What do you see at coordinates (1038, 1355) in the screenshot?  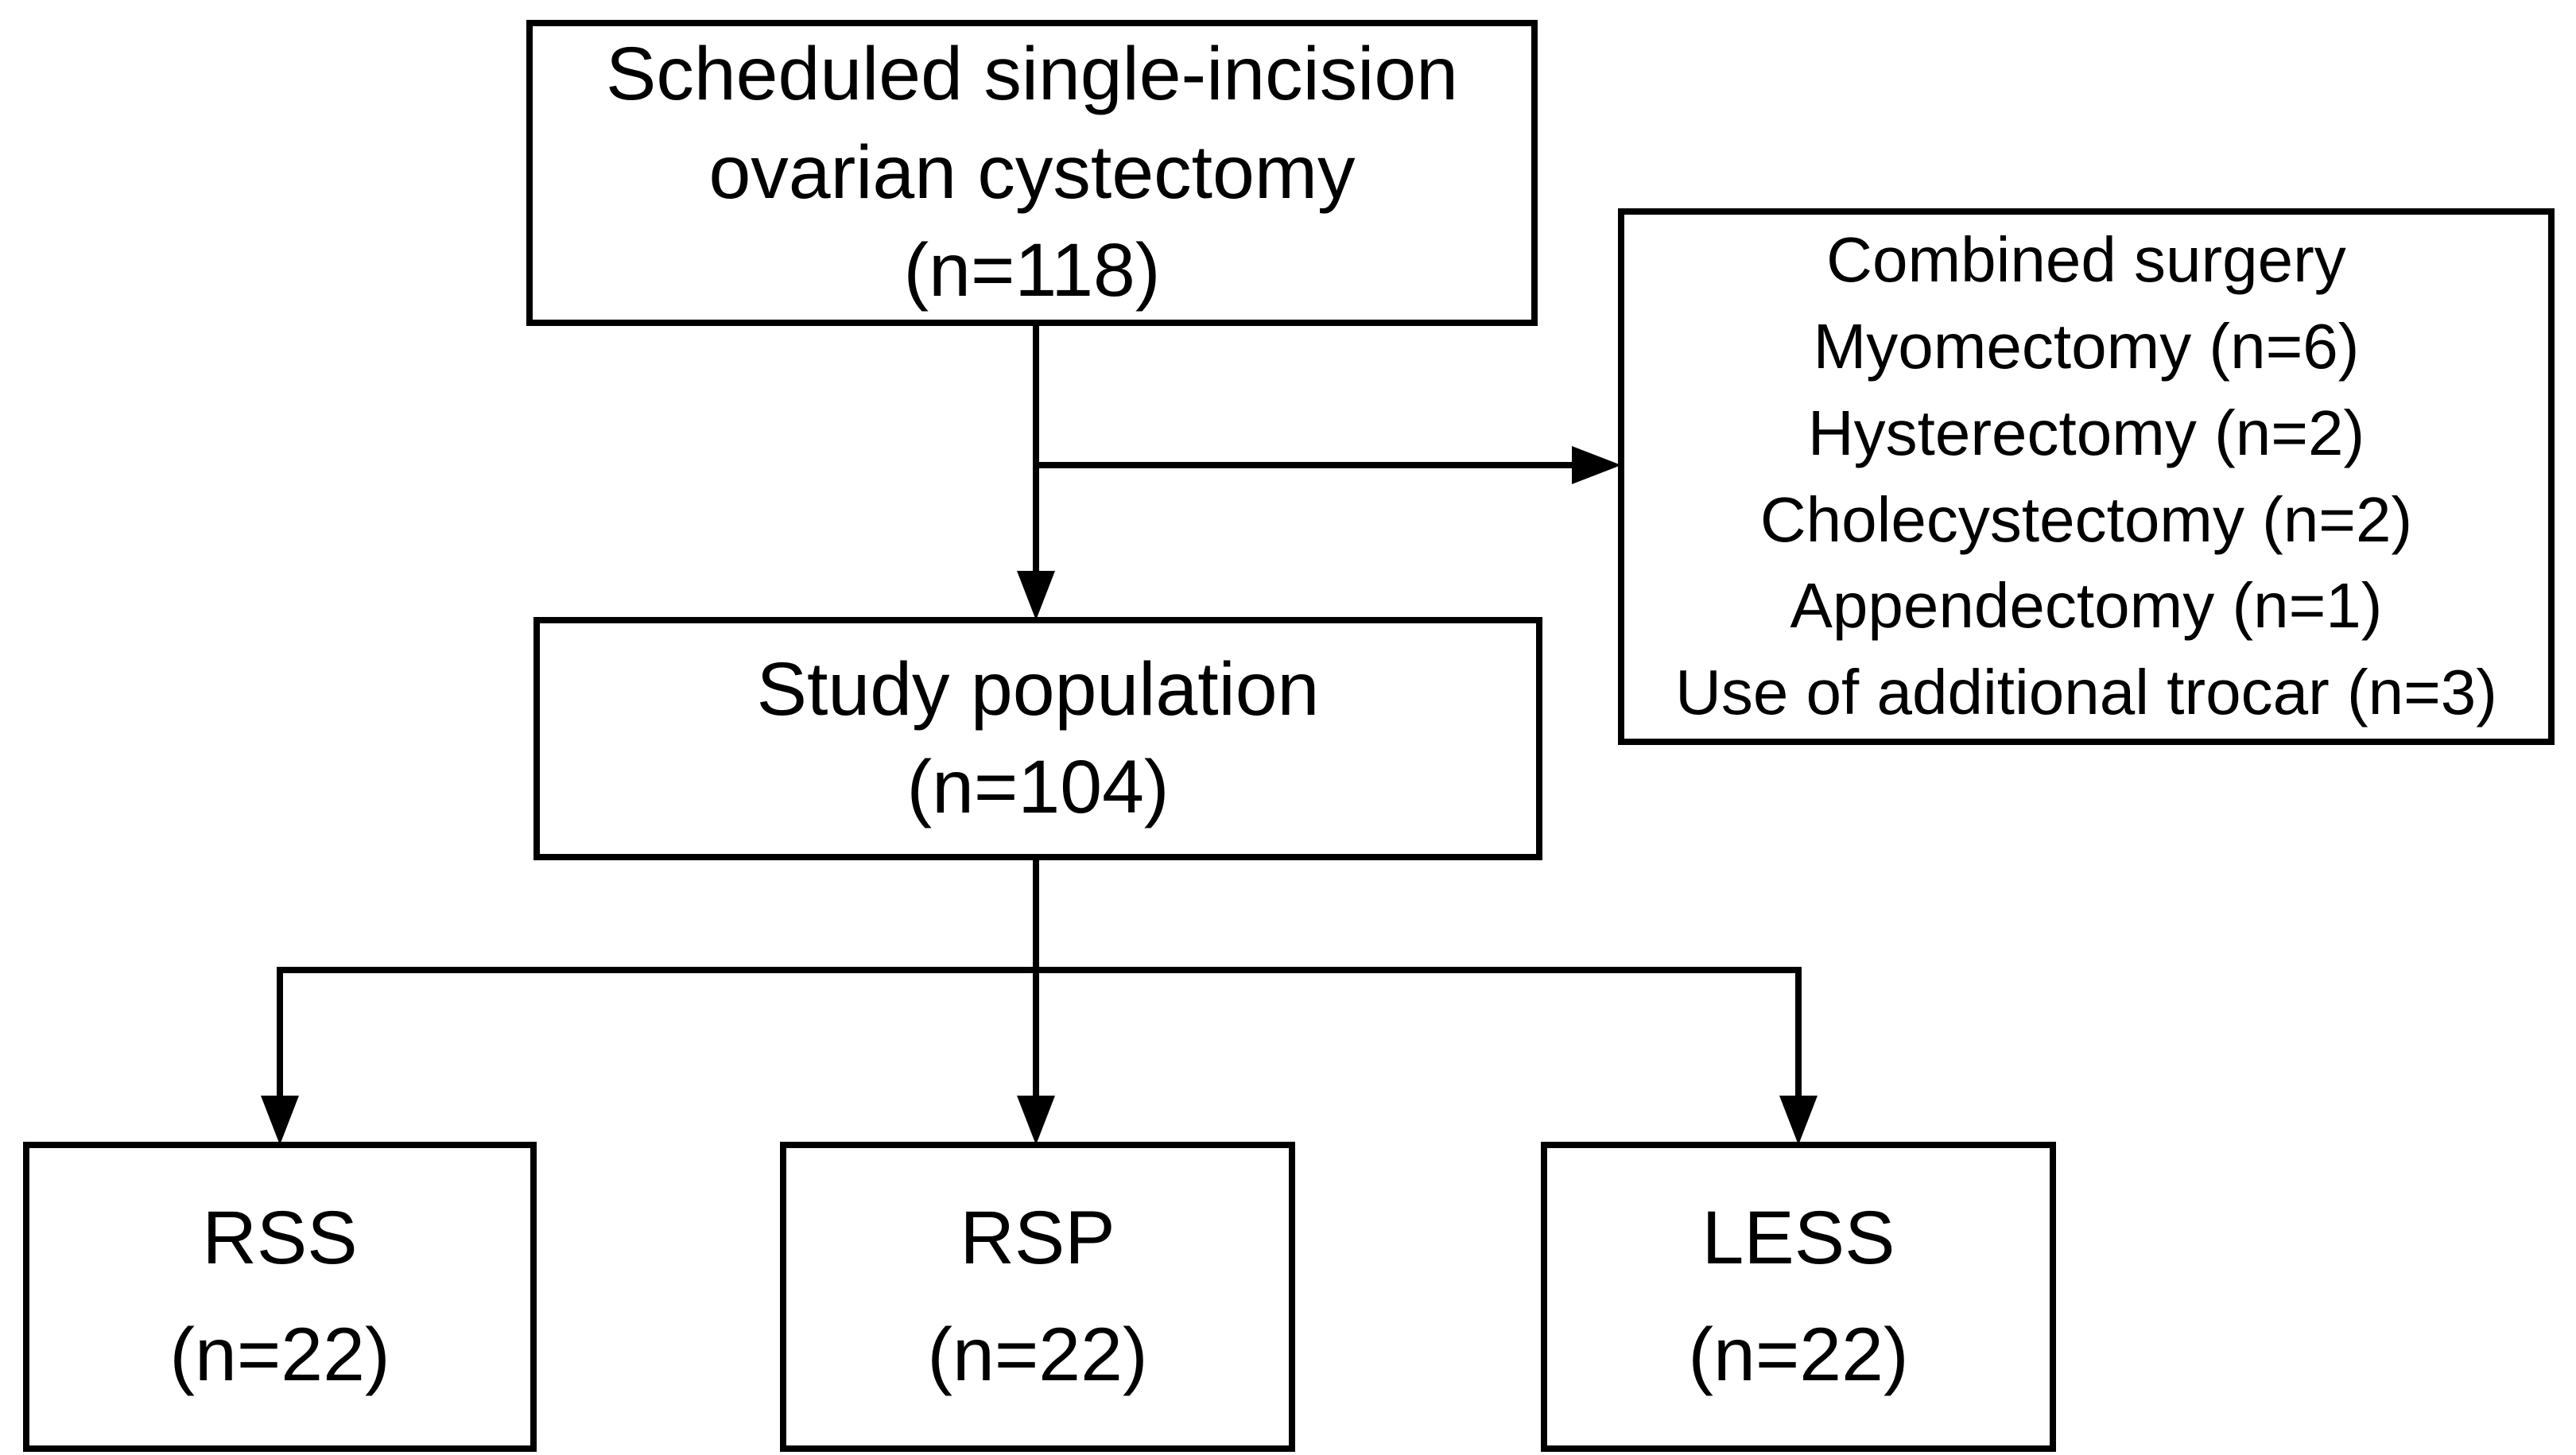 I see `rsp-box-count: (n=22)` at bounding box center [1038, 1355].